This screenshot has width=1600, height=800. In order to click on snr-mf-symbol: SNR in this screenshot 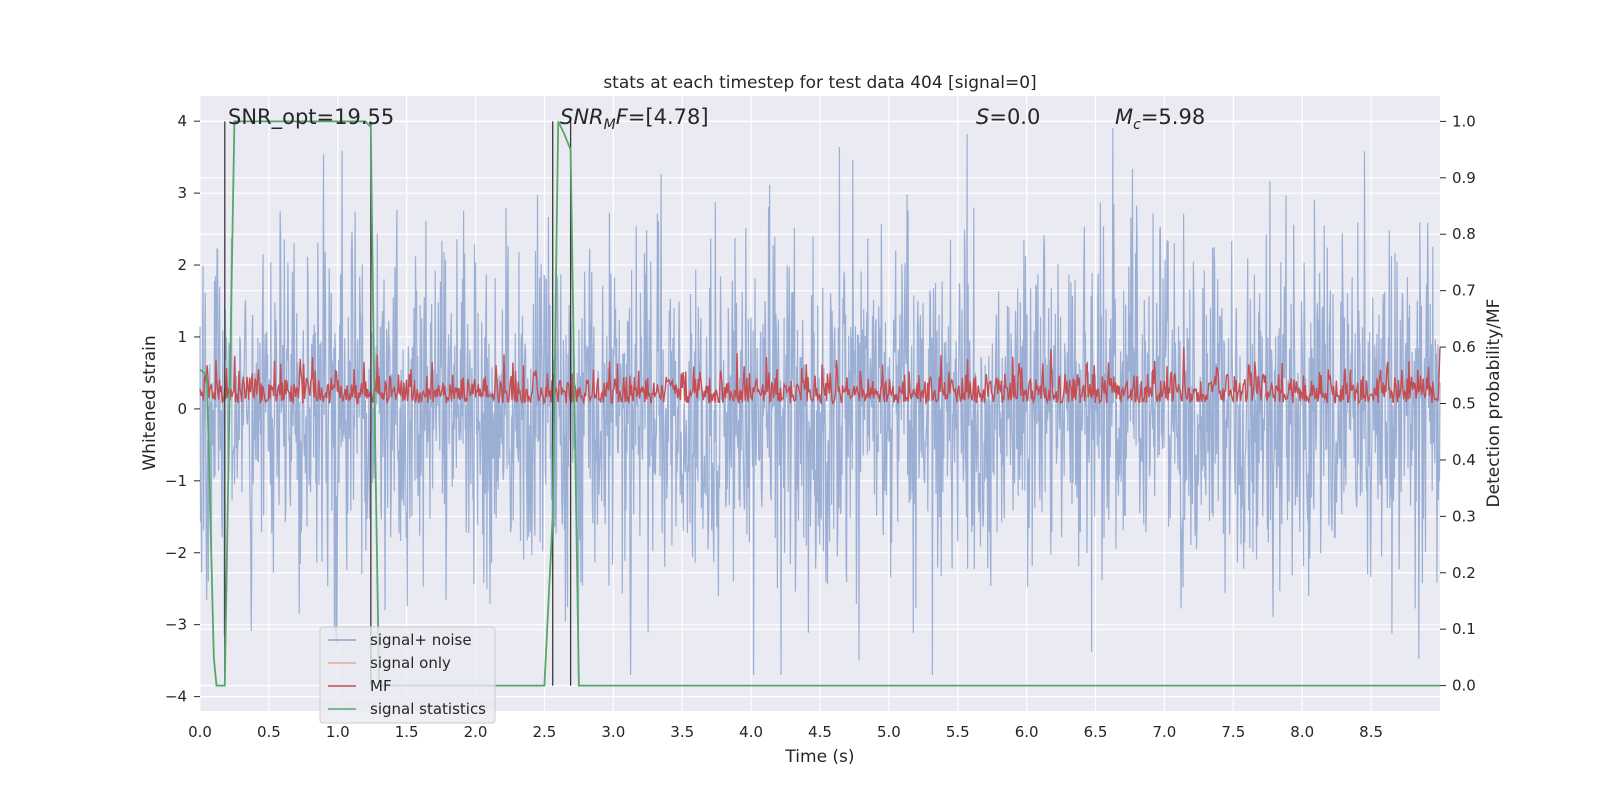, I will do `click(582, 117)`.